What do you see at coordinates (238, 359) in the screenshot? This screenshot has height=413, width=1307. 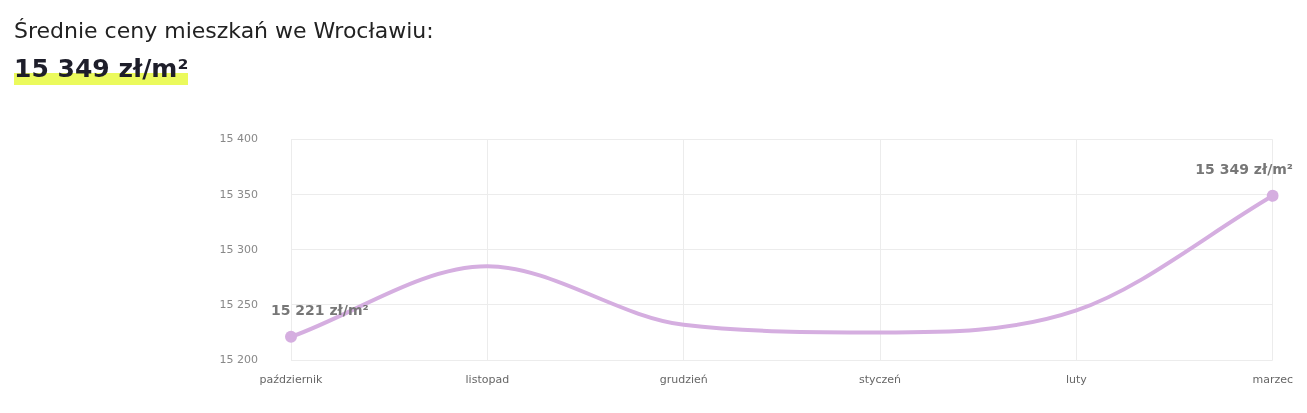 I see `y-tick-label: 15 200` at bounding box center [238, 359].